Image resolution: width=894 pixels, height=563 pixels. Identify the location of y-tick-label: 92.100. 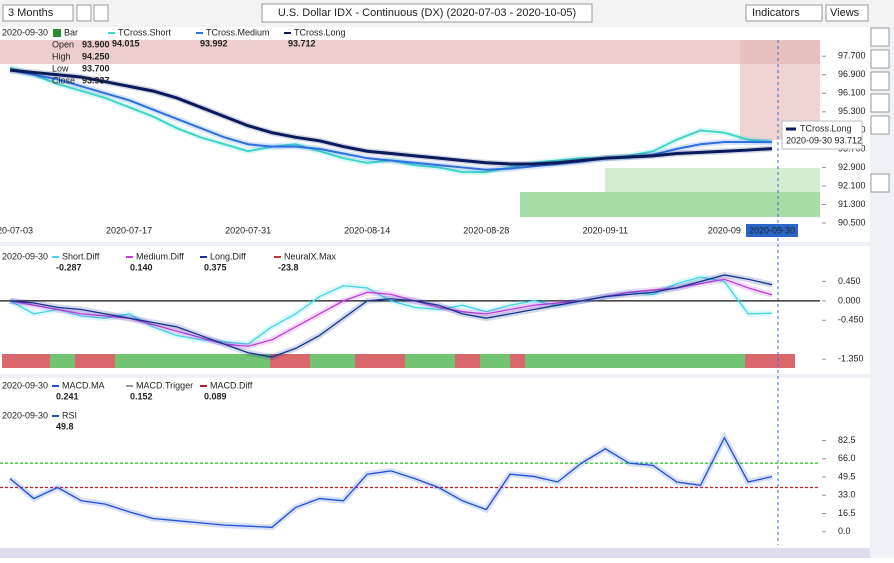
(852, 185).